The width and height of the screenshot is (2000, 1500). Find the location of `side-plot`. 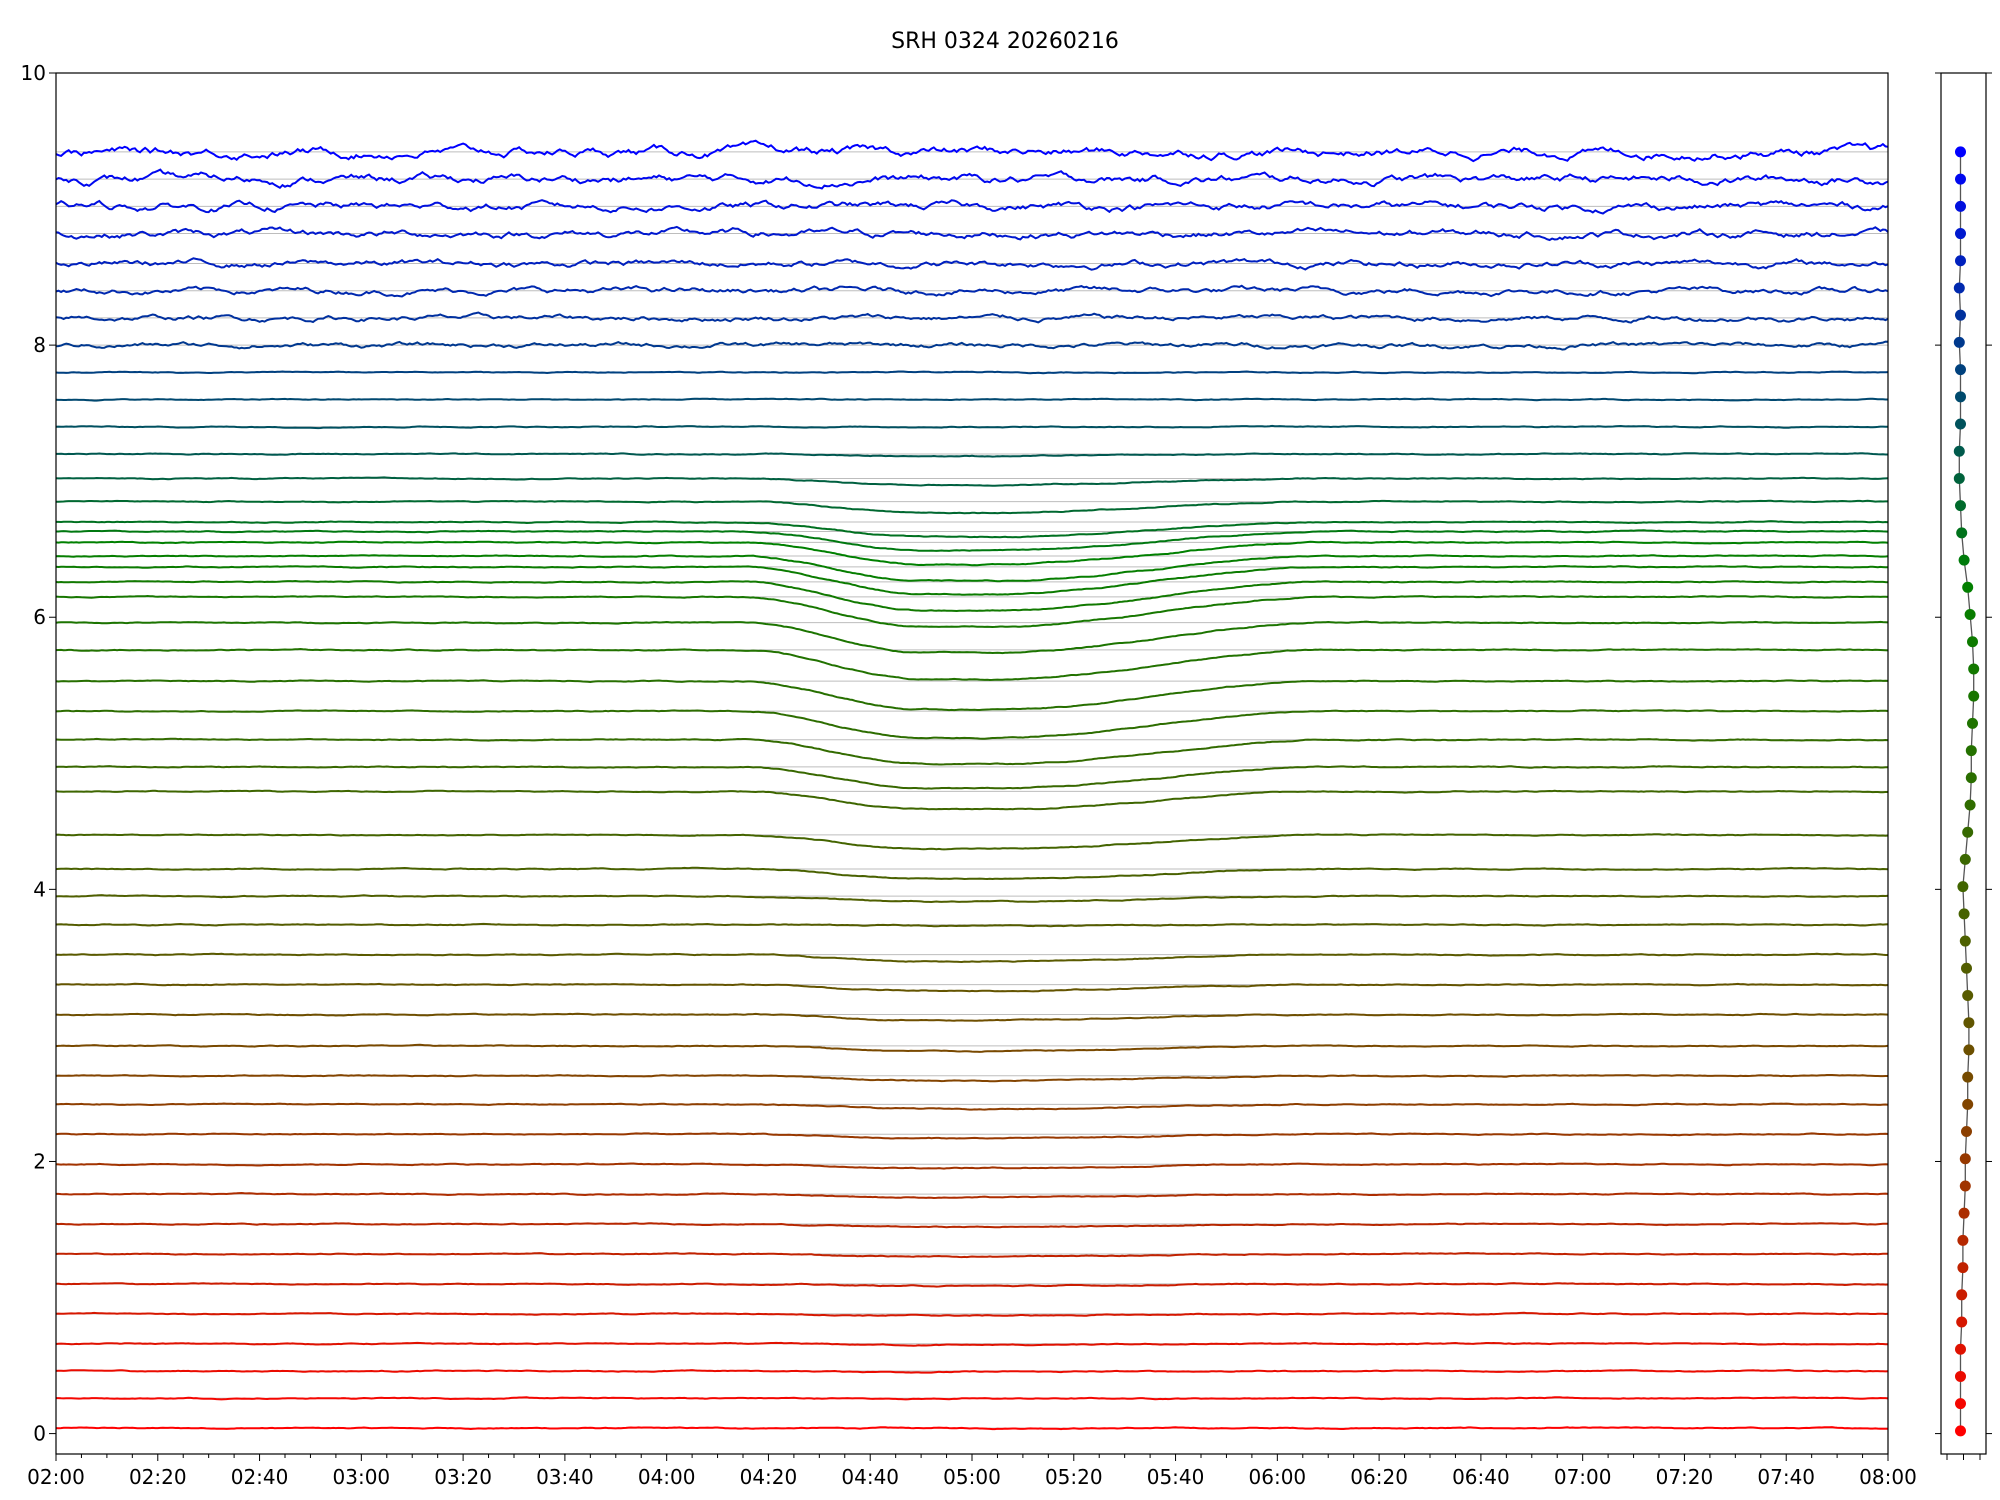

side-plot is located at coordinates (1963, 766).